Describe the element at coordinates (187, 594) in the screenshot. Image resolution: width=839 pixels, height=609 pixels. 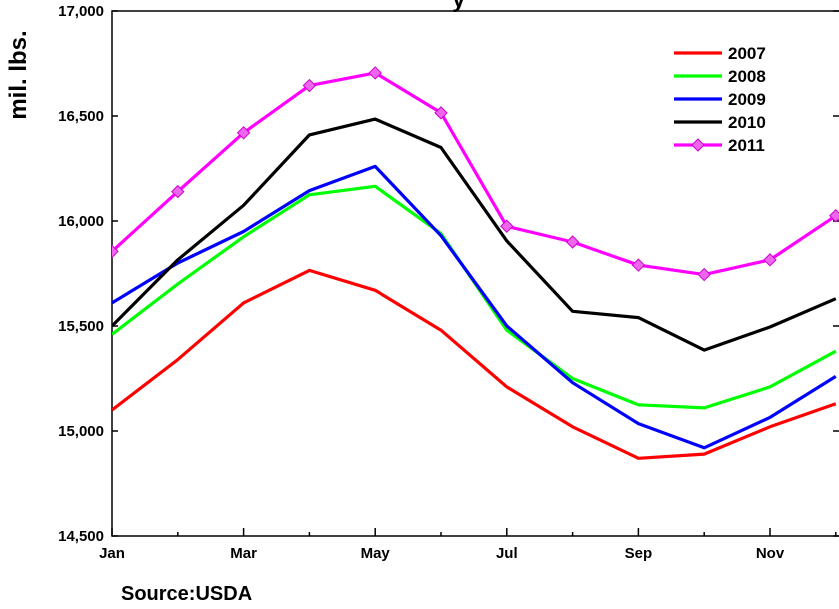
I see `source-note: Source:USDA` at that location.